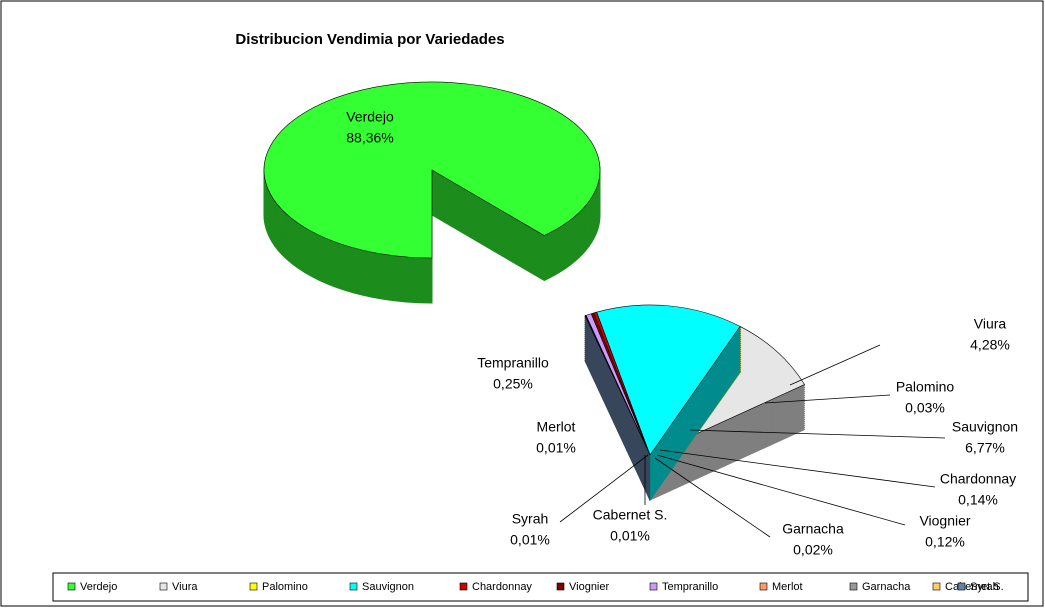 Image resolution: width=1045 pixels, height=608 pixels. What do you see at coordinates (978, 479) in the screenshot?
I see `slice-label: Chardonnay` at bounding box center [978, 479].